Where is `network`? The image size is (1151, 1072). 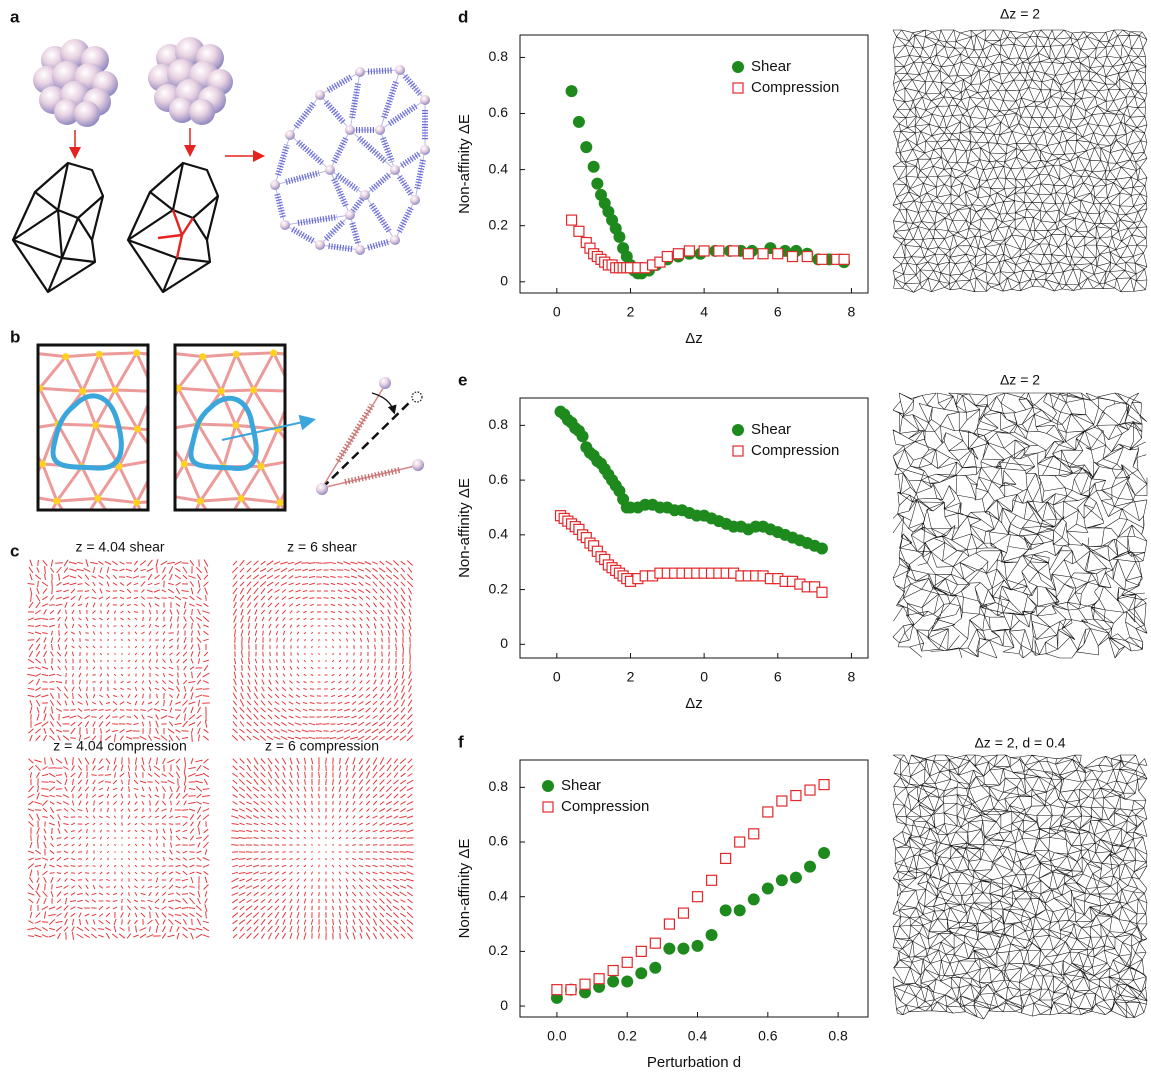
network is located at coordinates (1020, 161).